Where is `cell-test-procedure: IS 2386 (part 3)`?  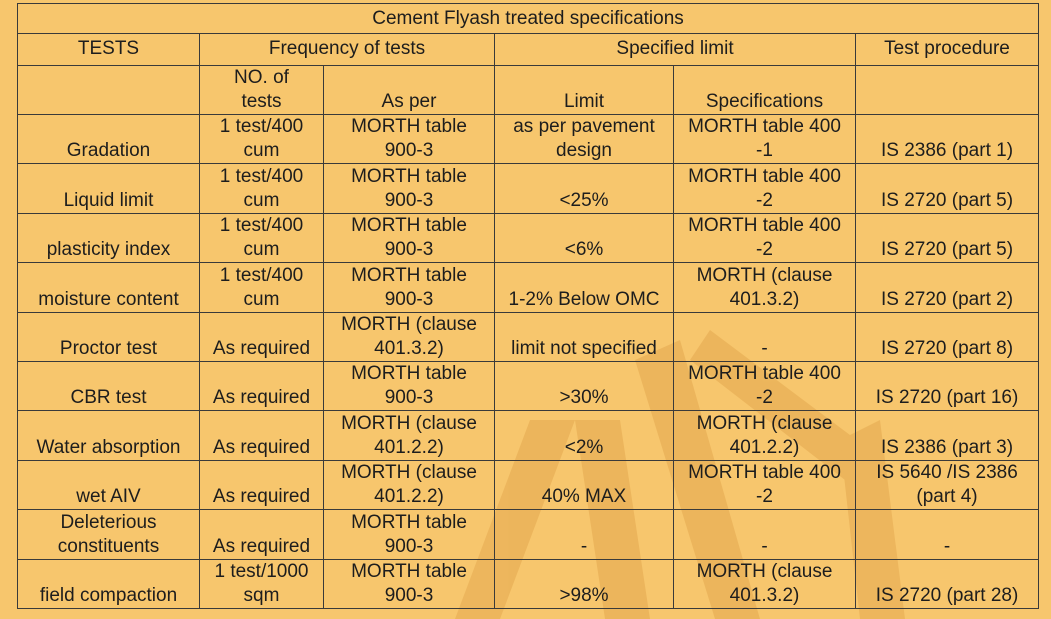 cell-test-procedure: IS 2386 (part 3) is located at coordinates (947, 435).